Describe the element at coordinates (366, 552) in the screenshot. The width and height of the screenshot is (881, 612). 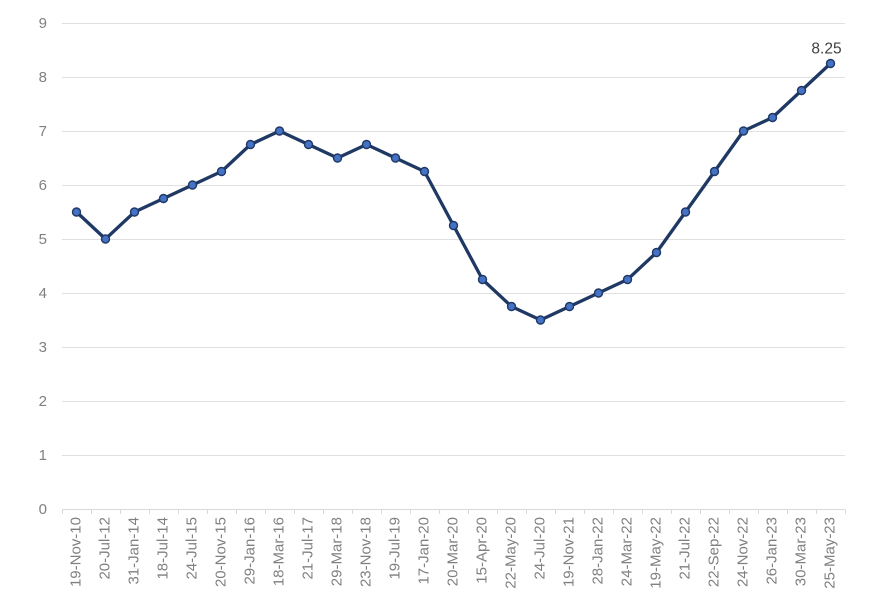
I see `x-axis-tick-label: 23-Nov-18` at that location.